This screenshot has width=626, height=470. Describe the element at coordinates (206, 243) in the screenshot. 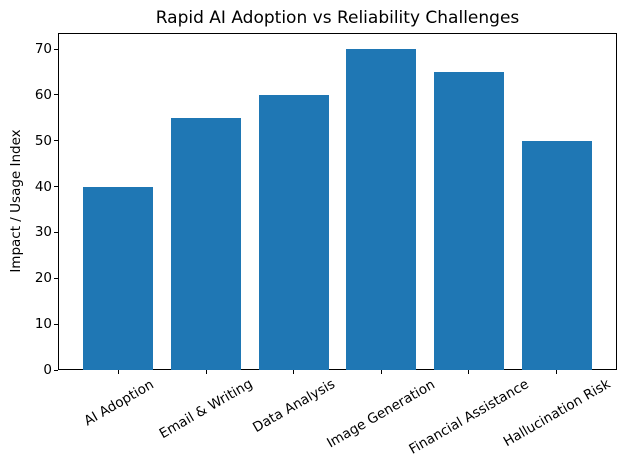

I see `bar-email-writing` at that location.